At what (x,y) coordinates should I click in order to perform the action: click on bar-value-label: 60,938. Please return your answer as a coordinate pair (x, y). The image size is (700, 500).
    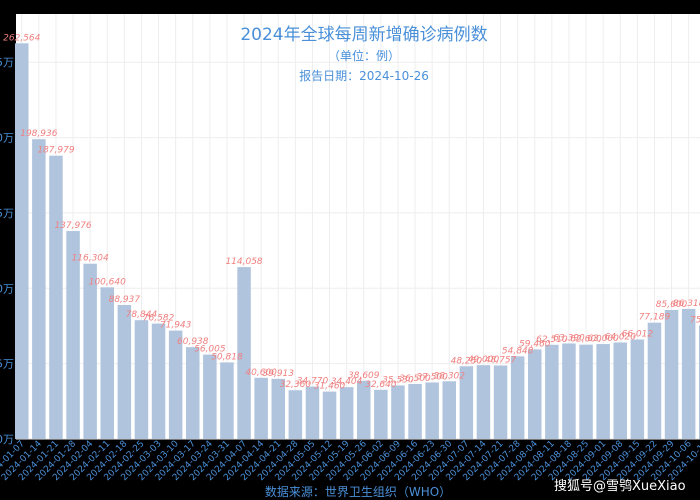
    Looking at the image, I should click on (193, 342).